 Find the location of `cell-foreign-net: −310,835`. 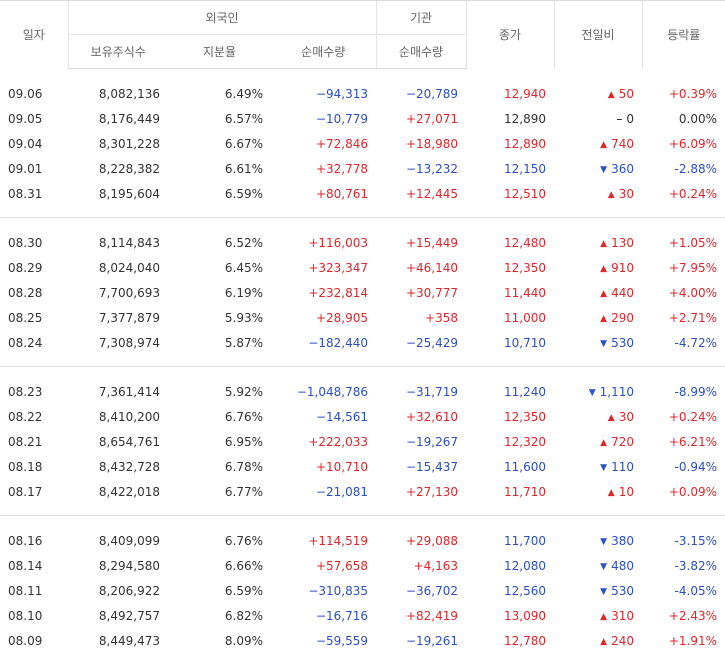

cell-foreign-net: −310,835 is located at coordinates (338, 590).